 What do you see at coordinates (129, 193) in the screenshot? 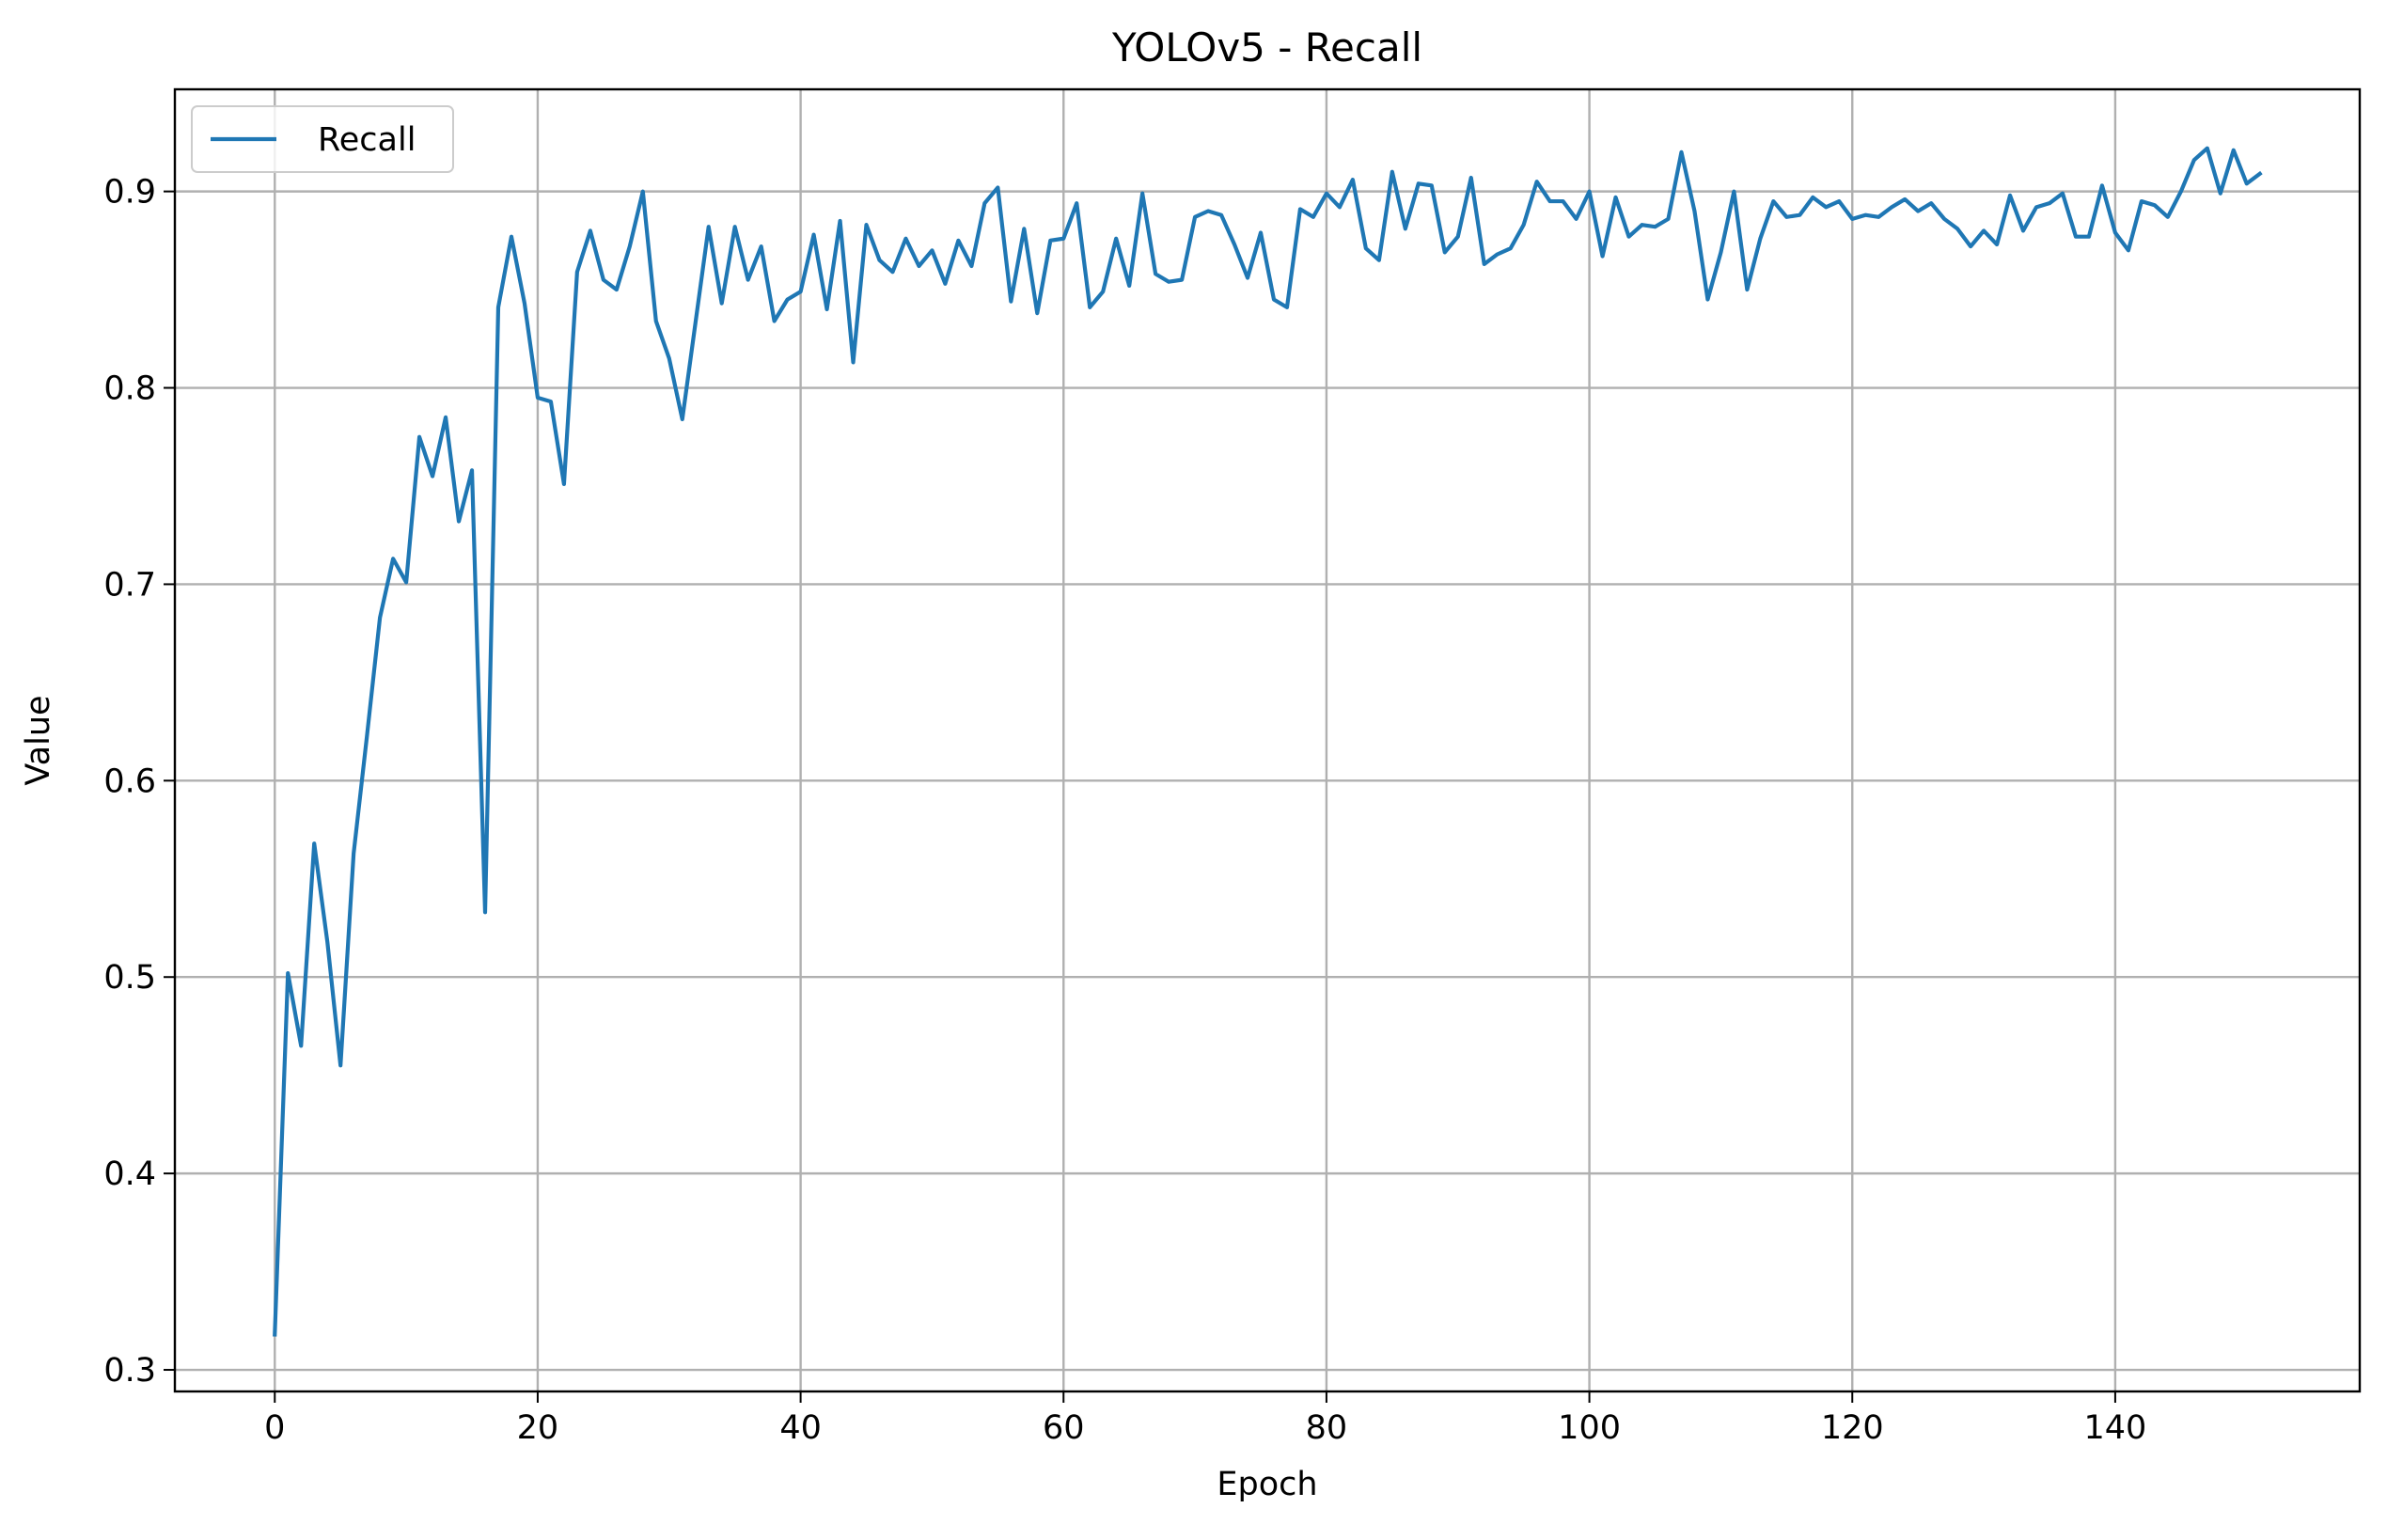
I see `y-tick-label: 0.9` at bounding box center [129, 193].